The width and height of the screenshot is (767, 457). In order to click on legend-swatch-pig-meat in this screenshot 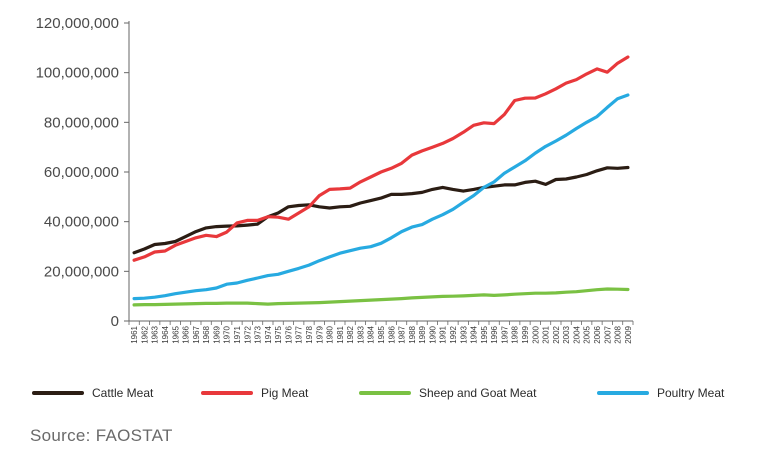, I will do `click(227, 393)`.